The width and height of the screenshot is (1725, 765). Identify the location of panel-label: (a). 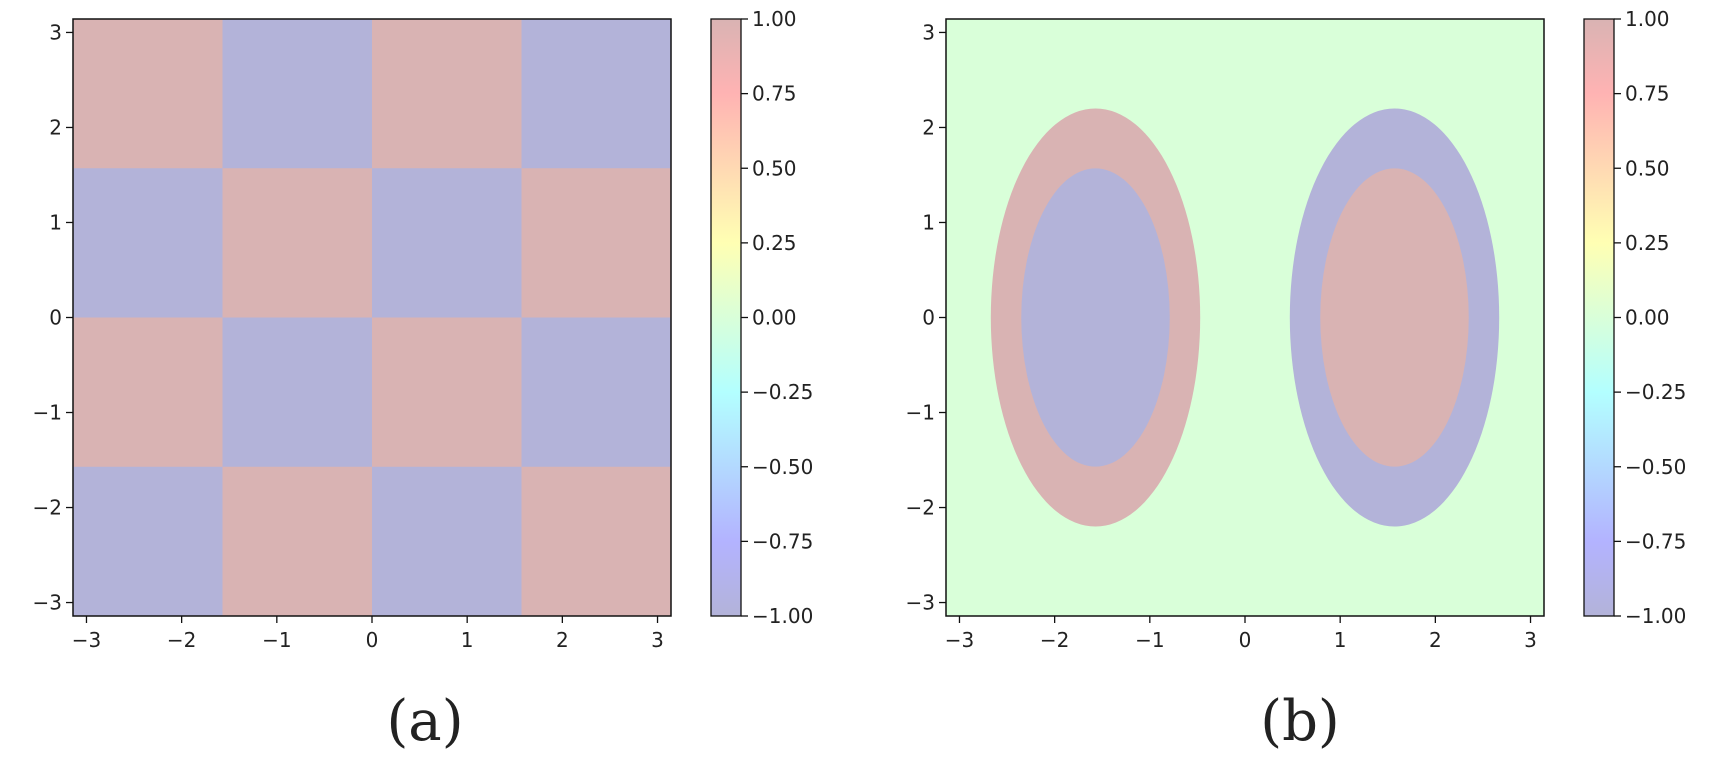
(424, 721).